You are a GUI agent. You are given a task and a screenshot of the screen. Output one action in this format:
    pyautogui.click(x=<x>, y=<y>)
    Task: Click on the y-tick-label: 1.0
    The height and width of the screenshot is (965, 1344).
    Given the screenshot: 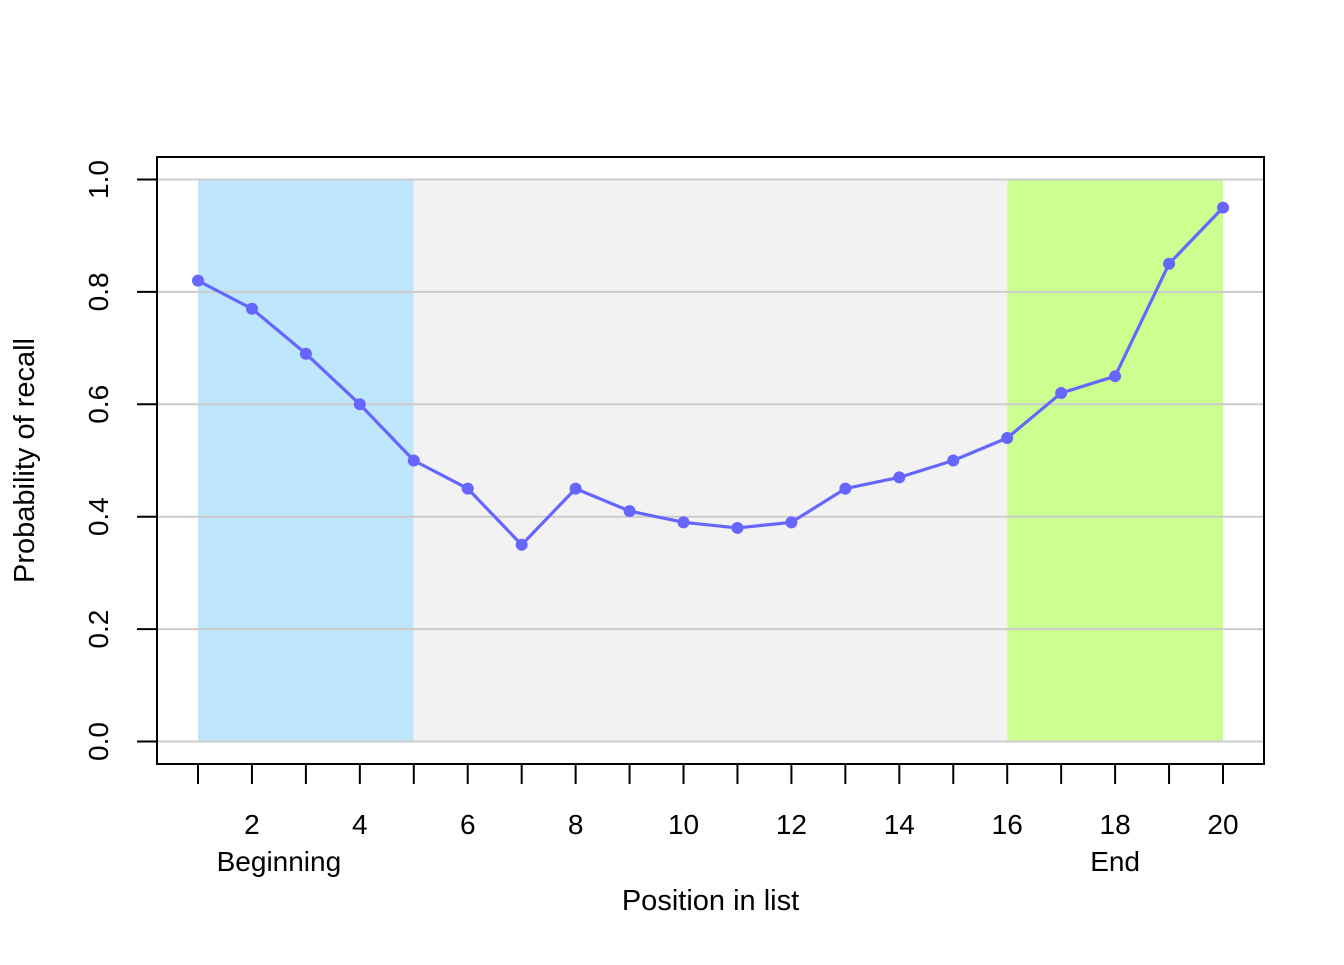 What is the action you would take?
    pyautogui.click(x=98, y=179)
    